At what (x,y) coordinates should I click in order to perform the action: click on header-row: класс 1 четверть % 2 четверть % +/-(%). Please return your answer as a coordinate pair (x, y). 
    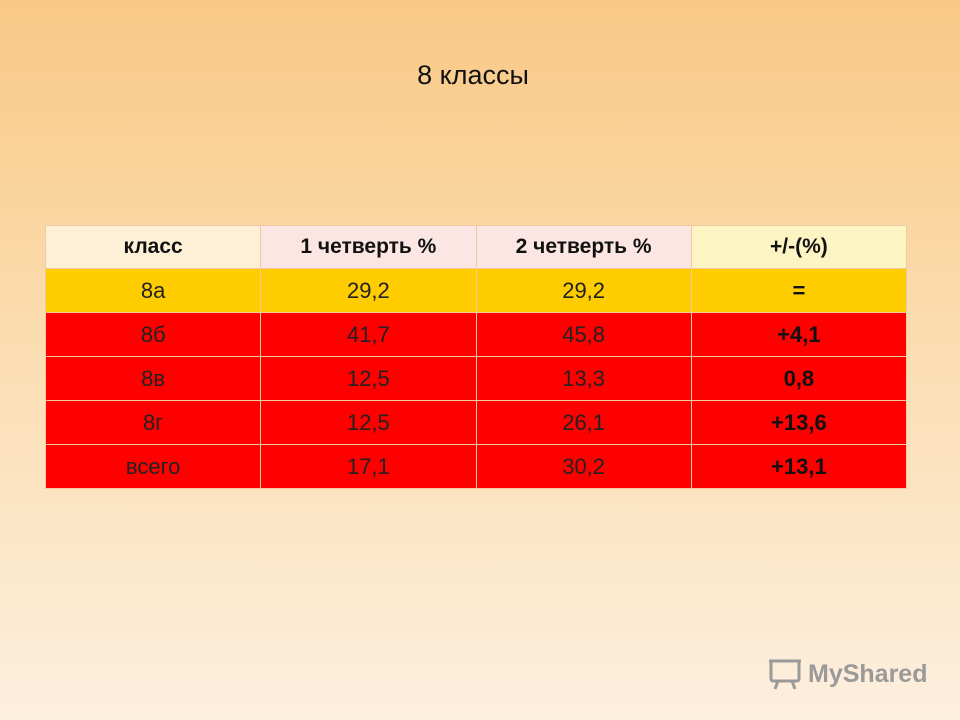
    Looking at the image, I should click on (476, 247).